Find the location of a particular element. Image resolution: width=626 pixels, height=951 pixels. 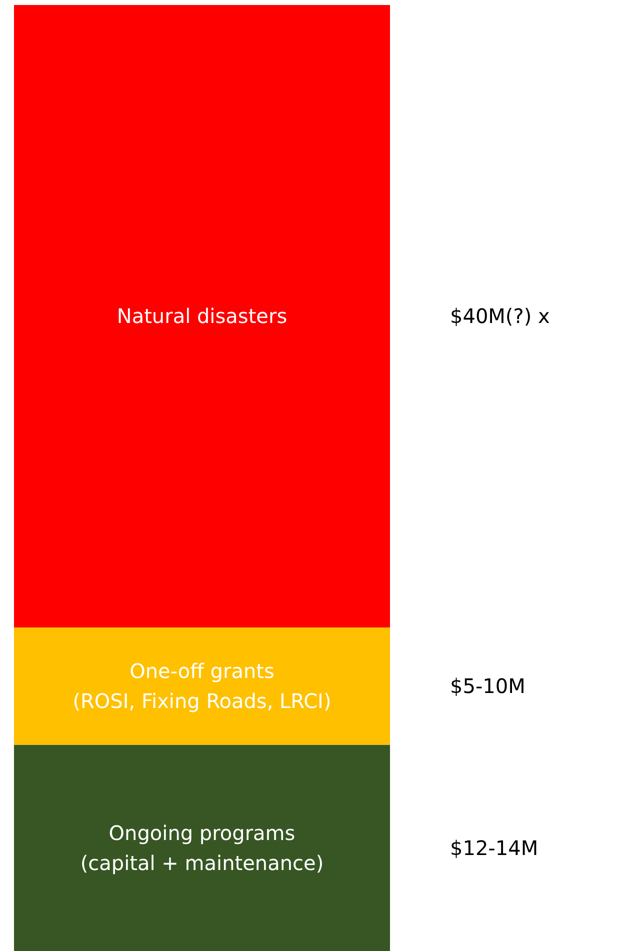

series-label: Natural disasters is located at coordinates (202, 316).